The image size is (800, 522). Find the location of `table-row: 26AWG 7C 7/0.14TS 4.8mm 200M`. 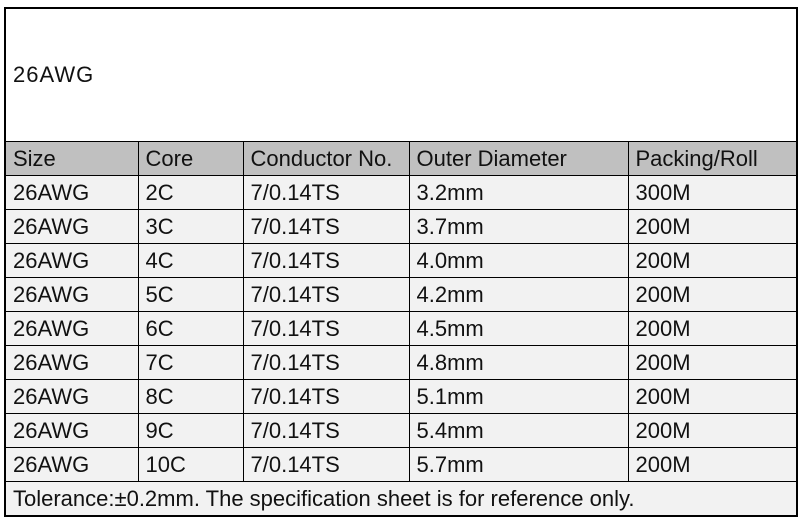

table-row: 26AWG 7C 7/0.14TS 4.8mm 200M is located at coordinates (401, 362).